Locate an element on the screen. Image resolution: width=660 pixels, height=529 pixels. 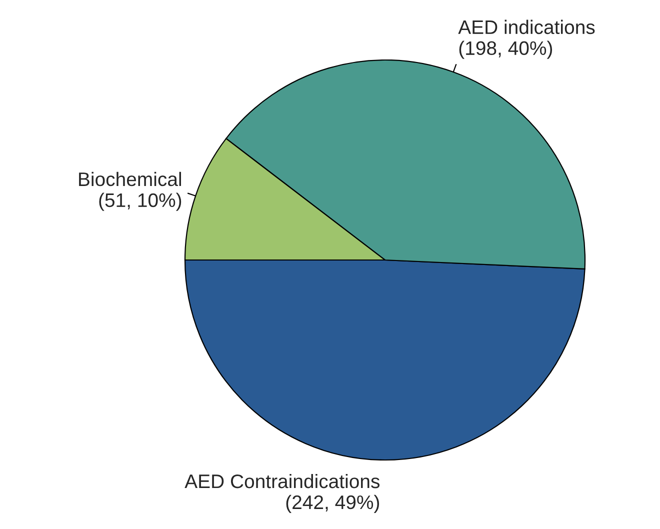
data-label: (198, 40%) is located at coordinates (505, 49).